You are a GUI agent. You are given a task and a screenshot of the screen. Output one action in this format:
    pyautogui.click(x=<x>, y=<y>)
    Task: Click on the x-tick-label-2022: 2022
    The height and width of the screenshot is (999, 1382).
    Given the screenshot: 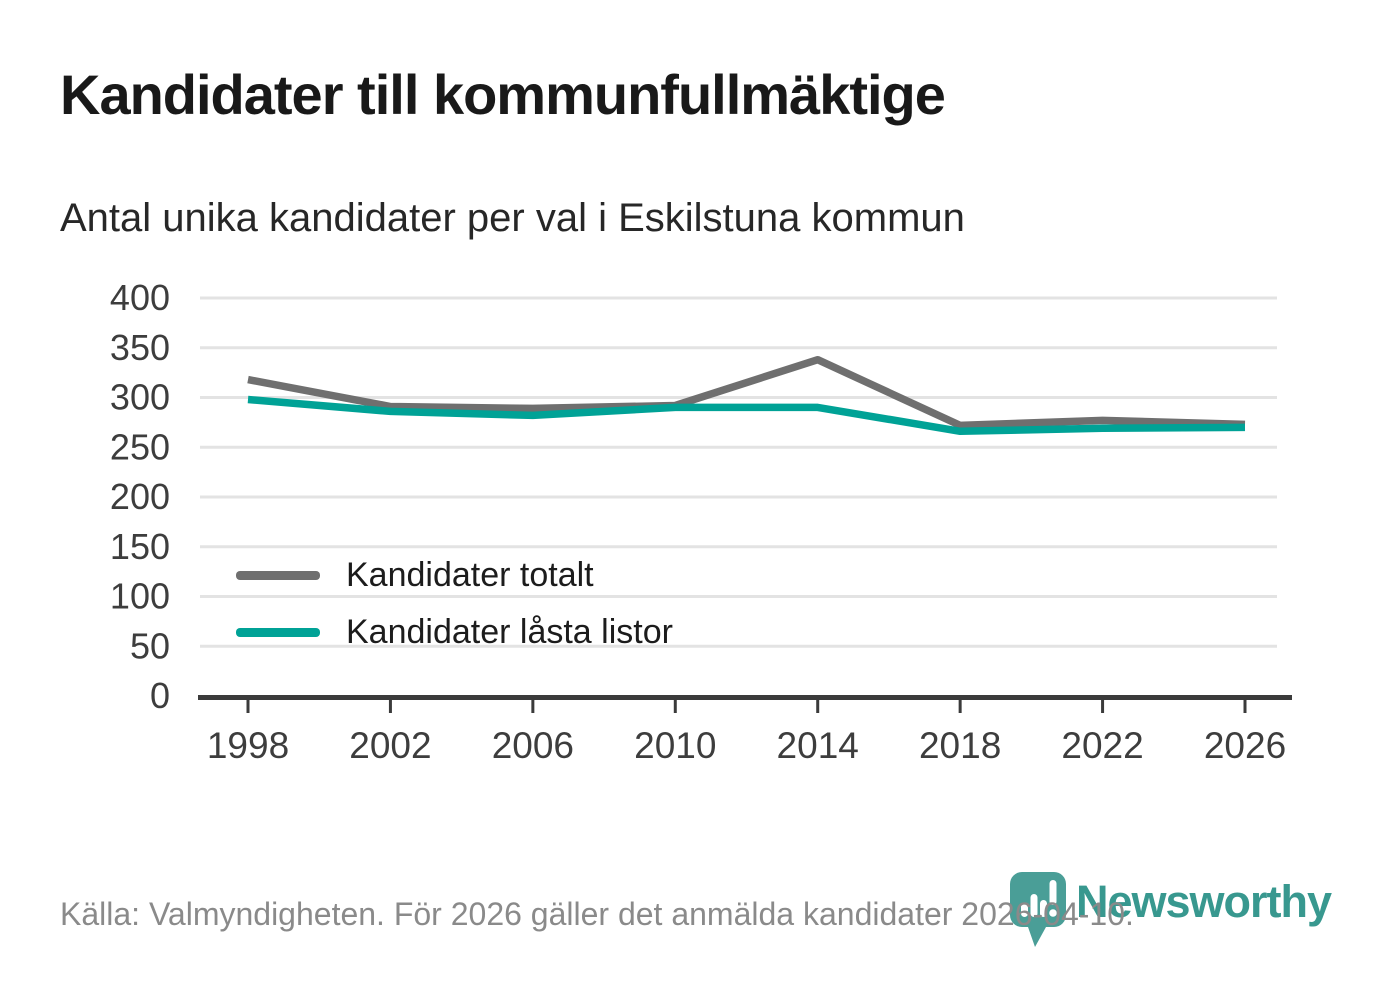 What is the action you would take?
    pyautogui.click(x=1102, y=745)
    